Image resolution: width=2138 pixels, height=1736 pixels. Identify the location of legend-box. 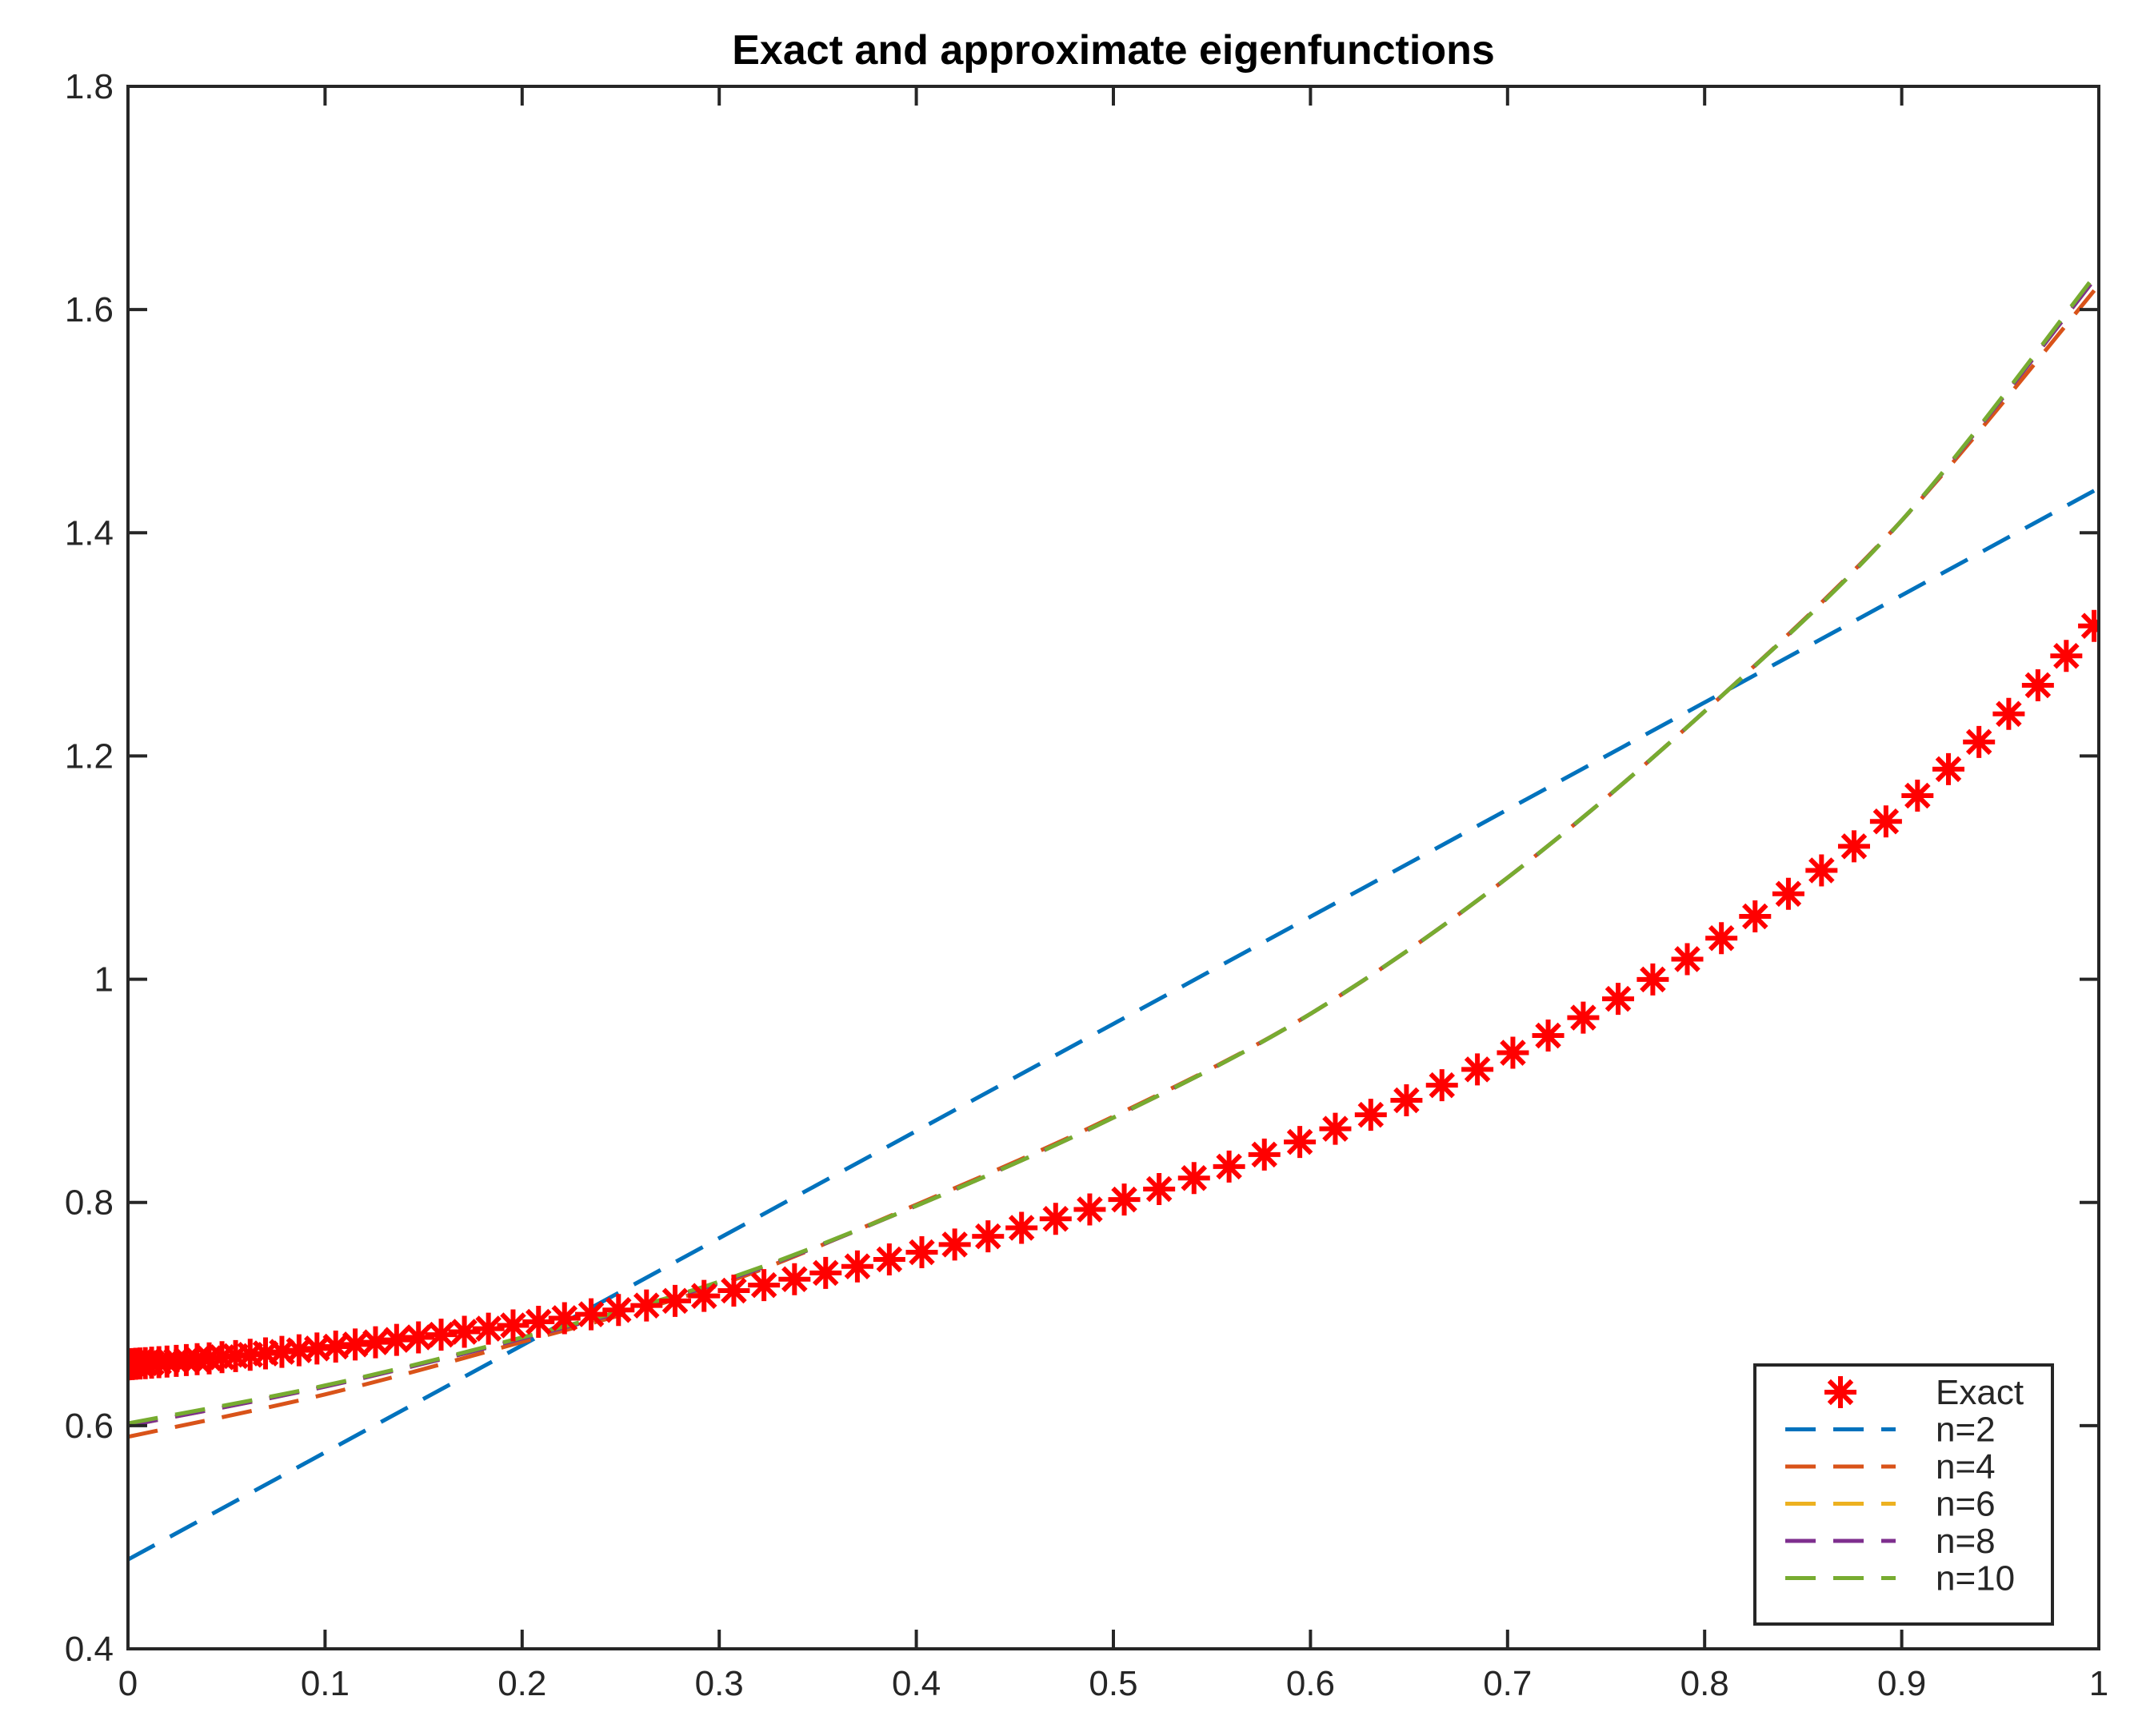
(1903, 1494).